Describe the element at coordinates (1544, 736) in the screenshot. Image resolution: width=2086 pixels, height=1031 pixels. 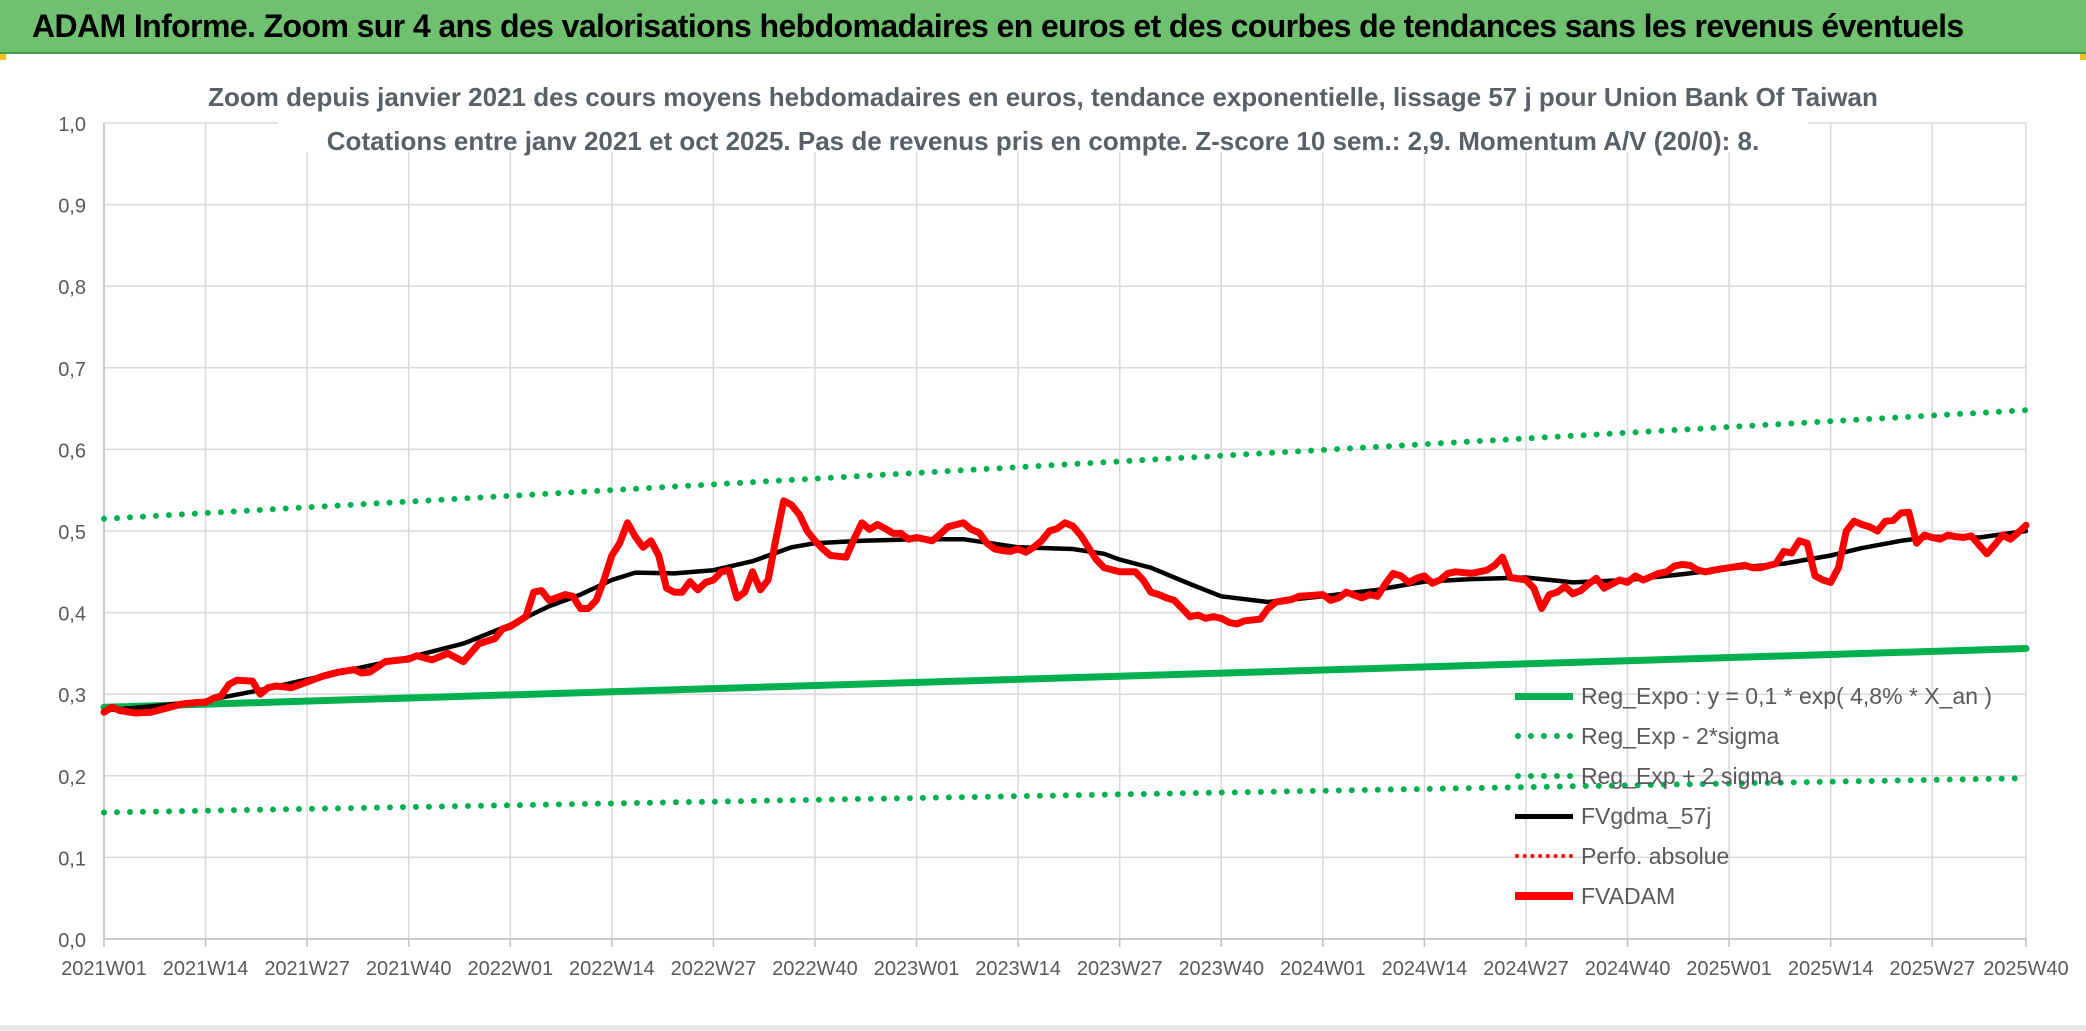
I see `legend-swatch-reg-exp-minus` at that location.